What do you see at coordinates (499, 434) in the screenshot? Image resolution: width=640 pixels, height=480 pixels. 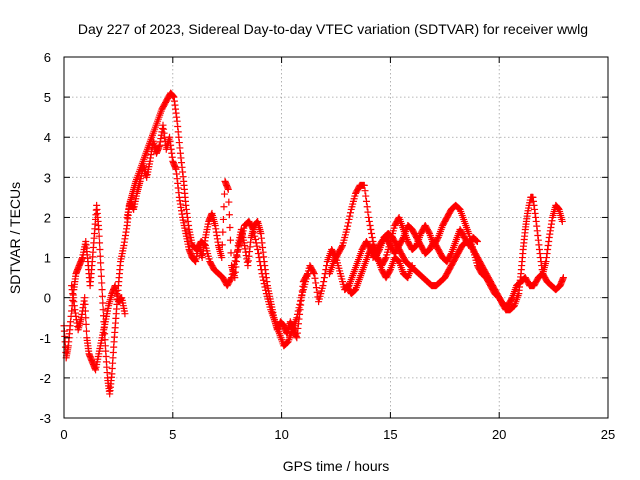 I see `x-tick-label: 20` at bounding box center [499, 434].